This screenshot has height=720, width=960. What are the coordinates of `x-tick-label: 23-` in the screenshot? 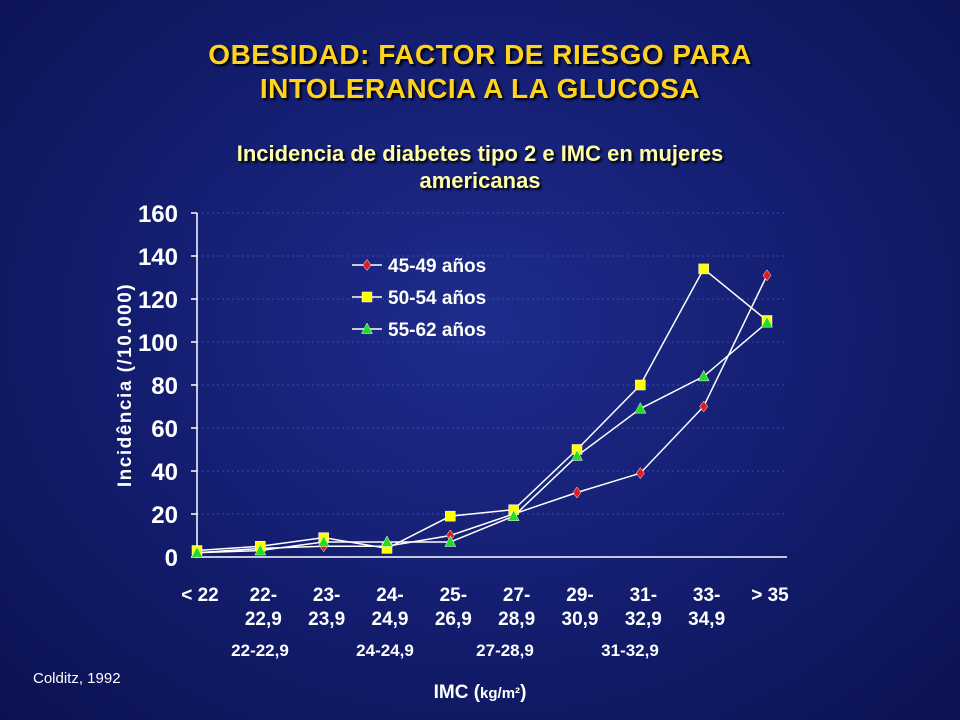 It's located at (326, 595).